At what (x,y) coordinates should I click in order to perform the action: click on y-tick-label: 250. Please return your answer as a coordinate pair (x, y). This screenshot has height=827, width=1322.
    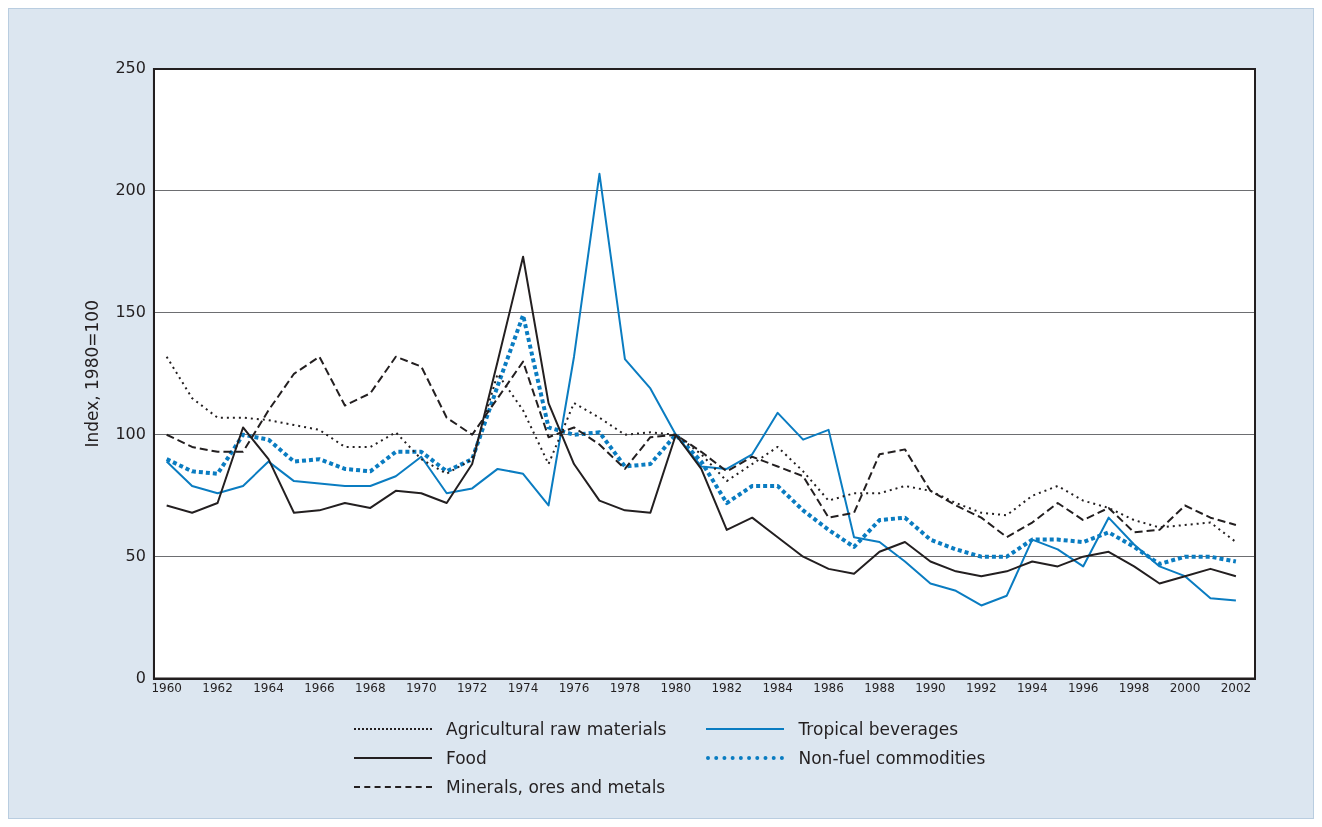
    Looking at the image, I should click on (130, 68).